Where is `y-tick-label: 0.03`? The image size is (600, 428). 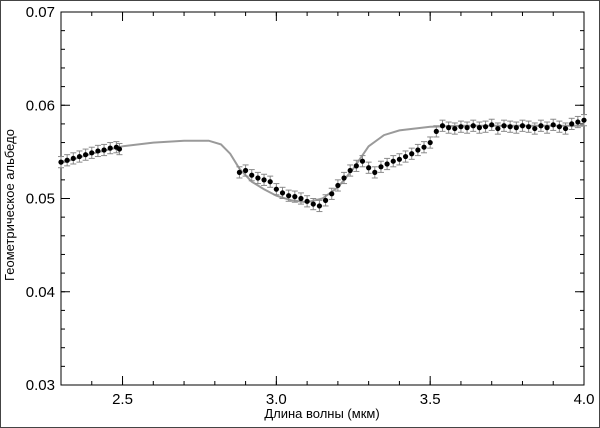 y-tick-label: 0.03 is located at coordinates (40, 385).